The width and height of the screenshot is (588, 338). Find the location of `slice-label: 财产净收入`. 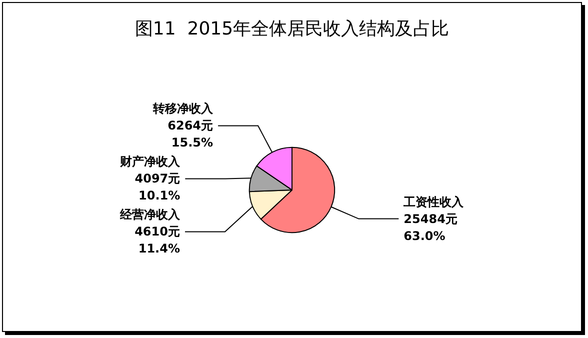

slice-label: 财产净收入 is located at coordinates (150, 161).